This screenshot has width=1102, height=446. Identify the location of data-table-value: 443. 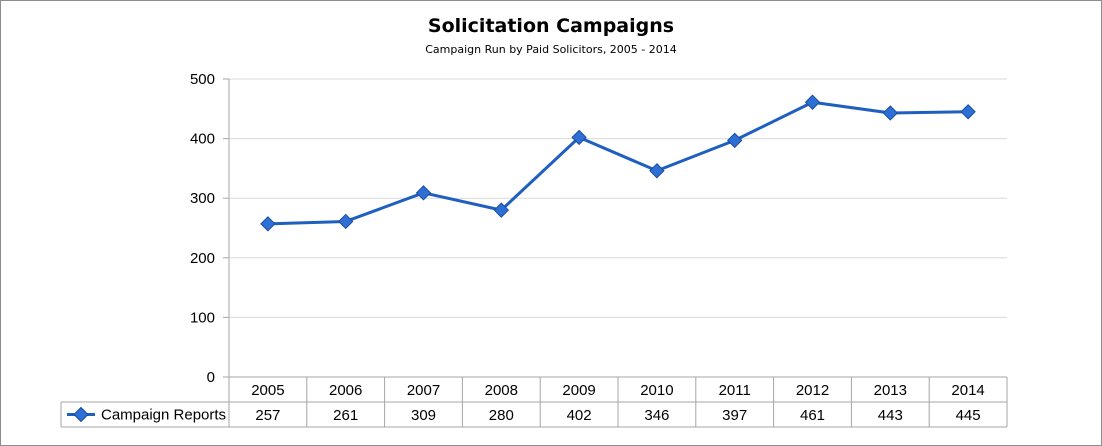
(890, 415).